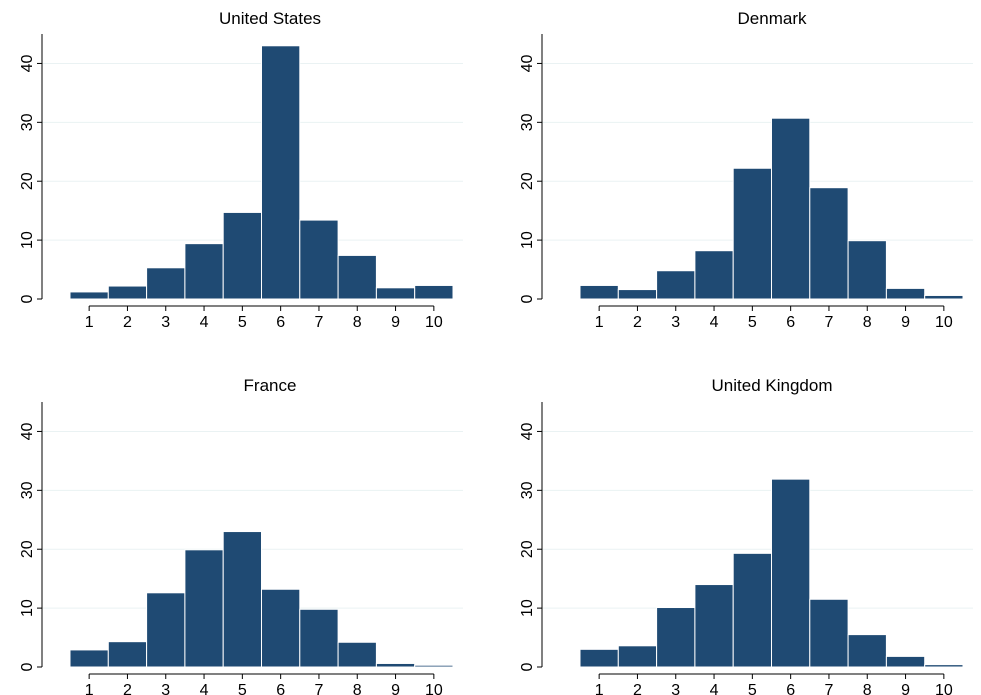 The height and width of the screenshot is (695, 981). What do you see at coordinates (772, 18) in the screenshot?
I see `panel-title: Denmark` at bounding box center [772, 18].